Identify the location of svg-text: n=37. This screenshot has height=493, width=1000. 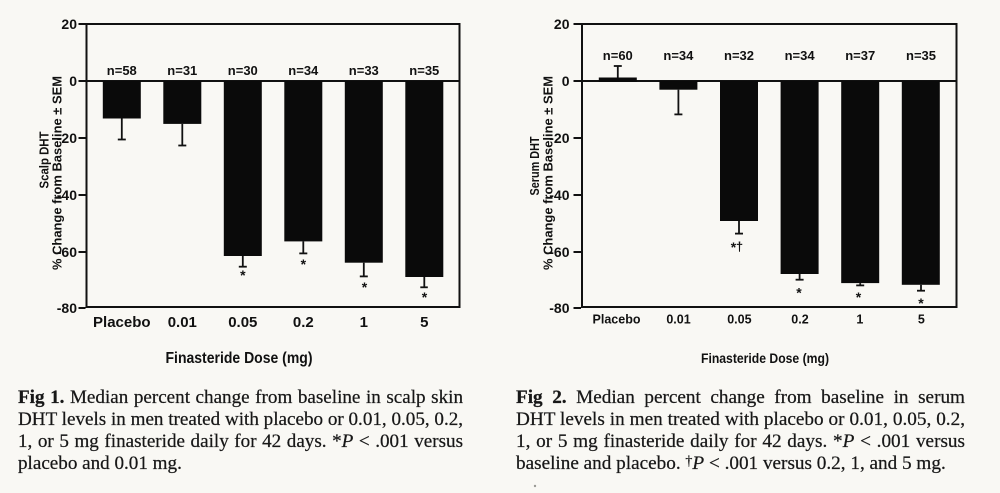
(860, 55).